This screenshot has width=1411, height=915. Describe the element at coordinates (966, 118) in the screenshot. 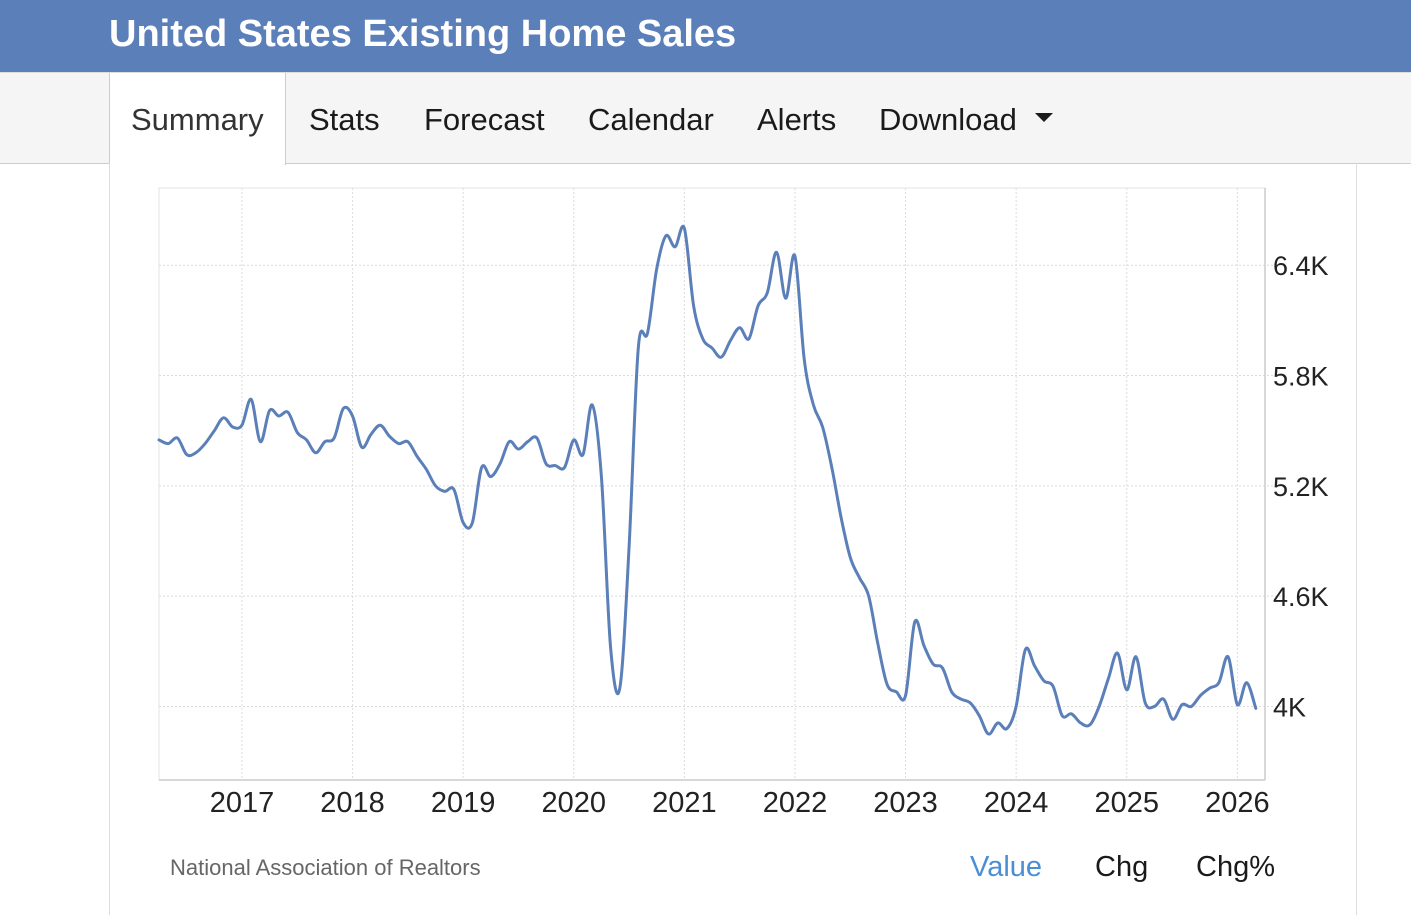

I see `tab-download: Download` at that location.